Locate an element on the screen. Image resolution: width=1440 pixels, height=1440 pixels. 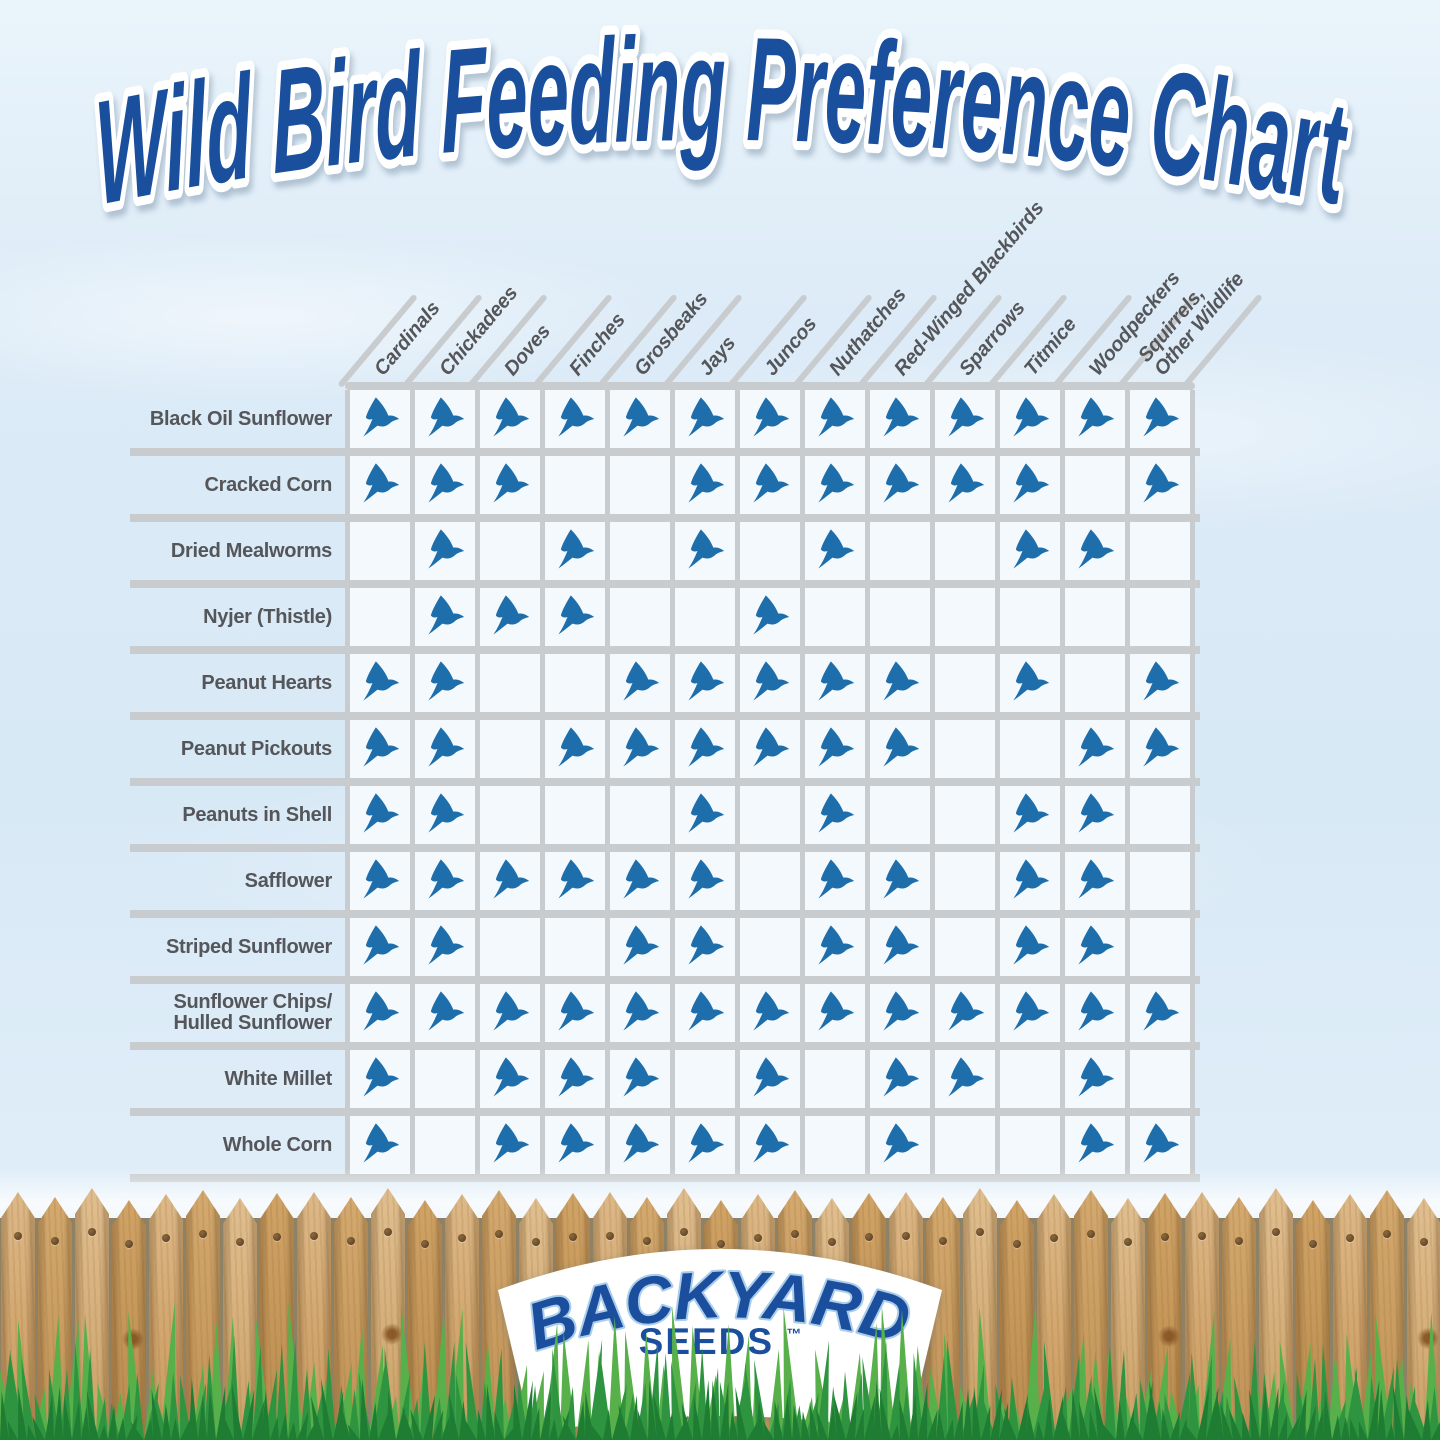
row-label: Peanut Hearts is located at coordinates (266, 682).